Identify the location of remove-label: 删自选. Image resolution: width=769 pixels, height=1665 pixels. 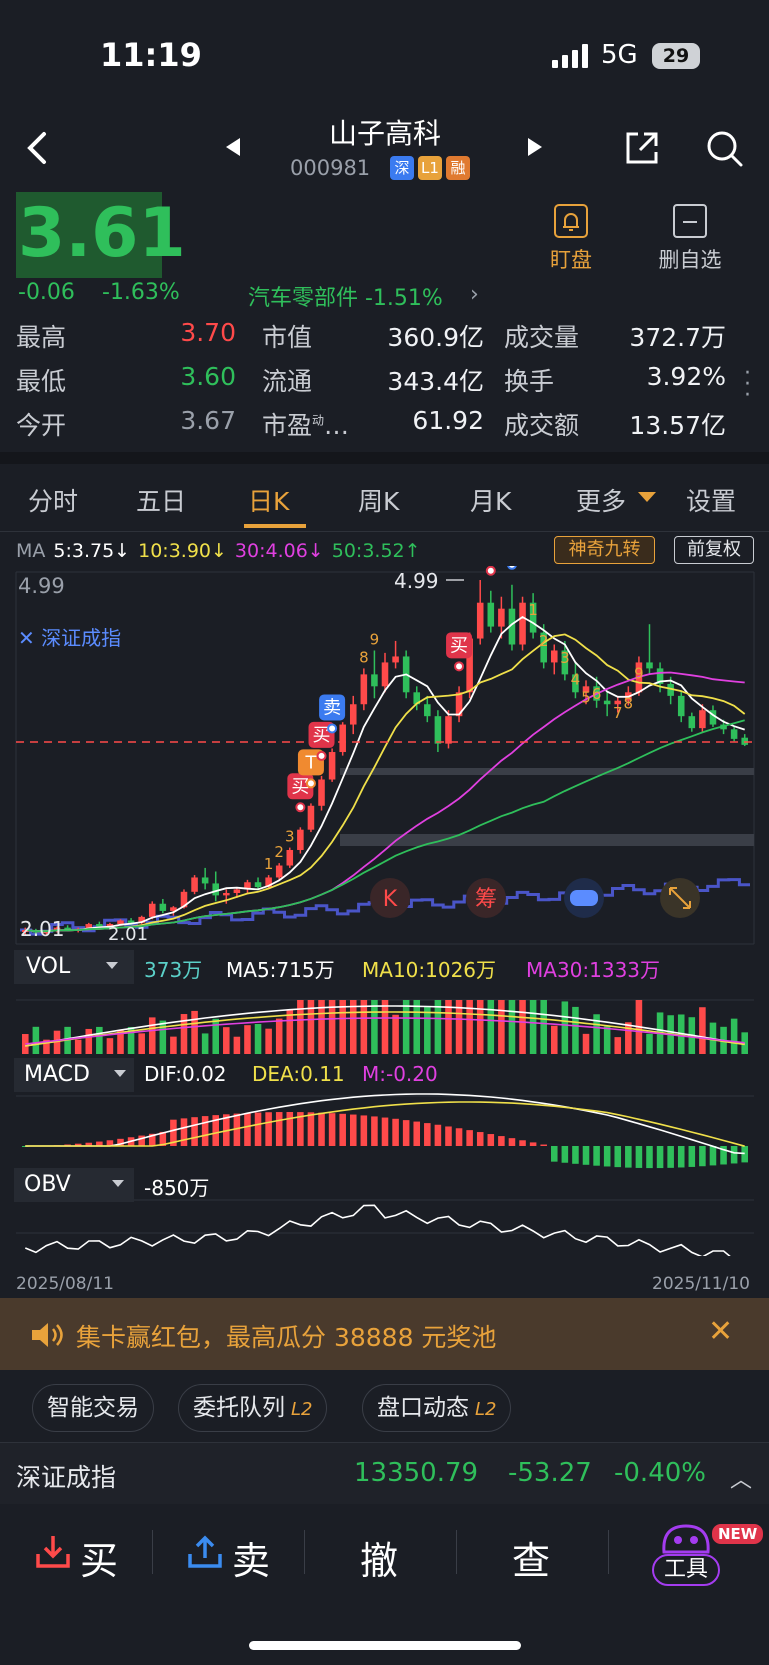
(690, 260).